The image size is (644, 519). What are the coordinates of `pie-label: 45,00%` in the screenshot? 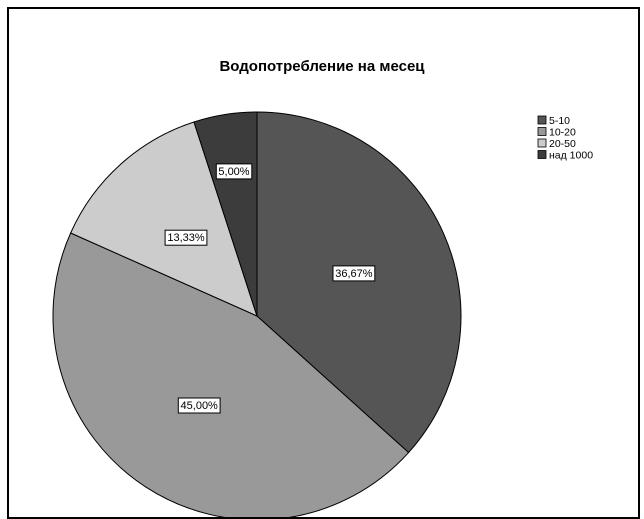 It's located at (199, 405).